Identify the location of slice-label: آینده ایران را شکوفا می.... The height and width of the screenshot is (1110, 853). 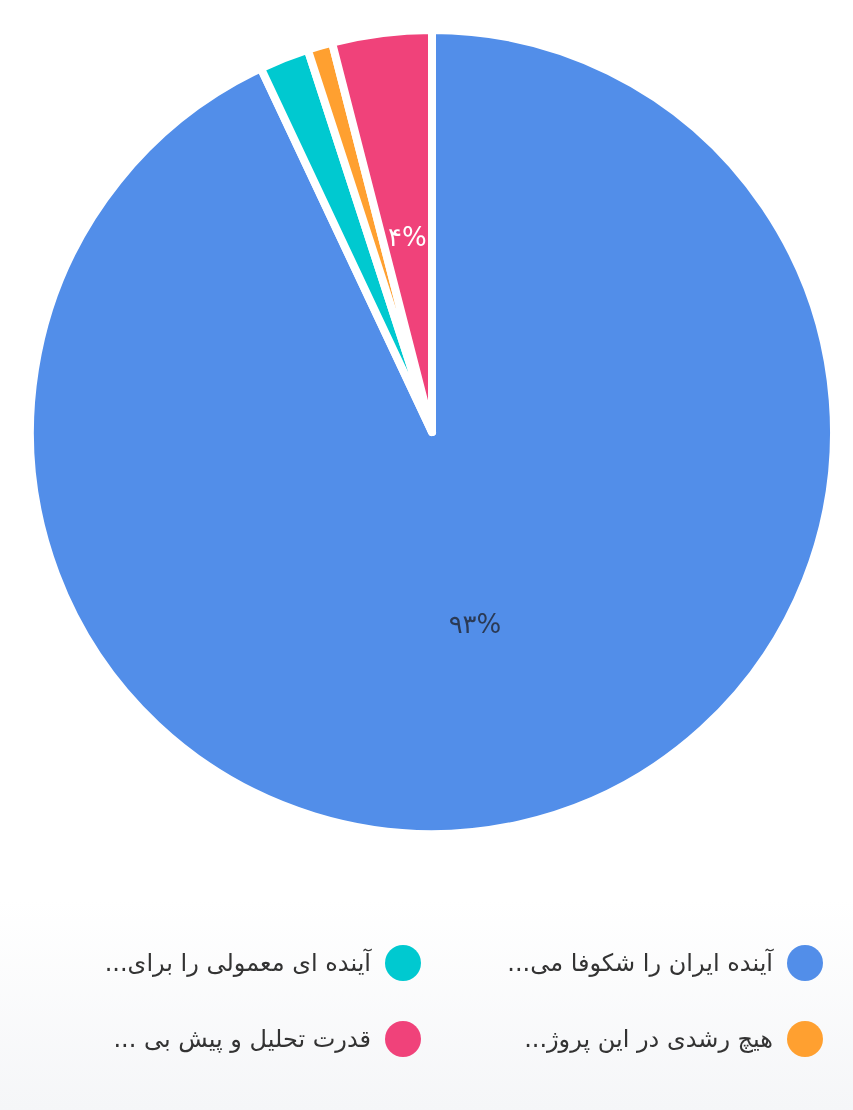
(640, 963).